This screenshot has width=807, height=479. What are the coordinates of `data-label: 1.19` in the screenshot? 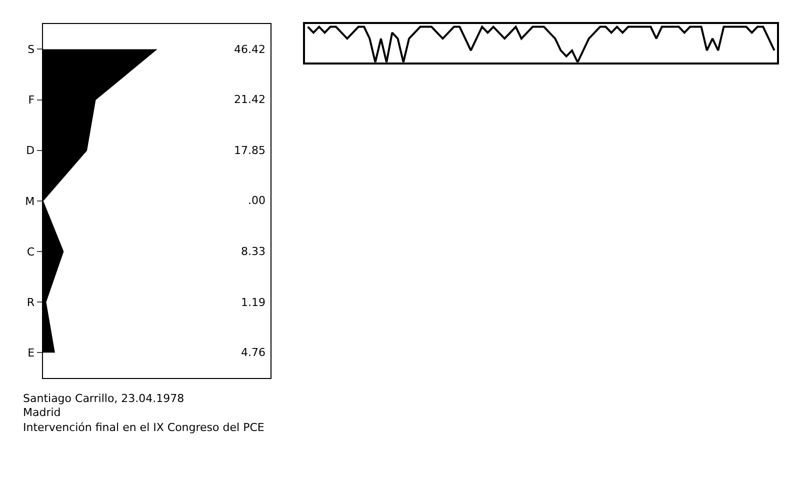 It's located at (253, 302).